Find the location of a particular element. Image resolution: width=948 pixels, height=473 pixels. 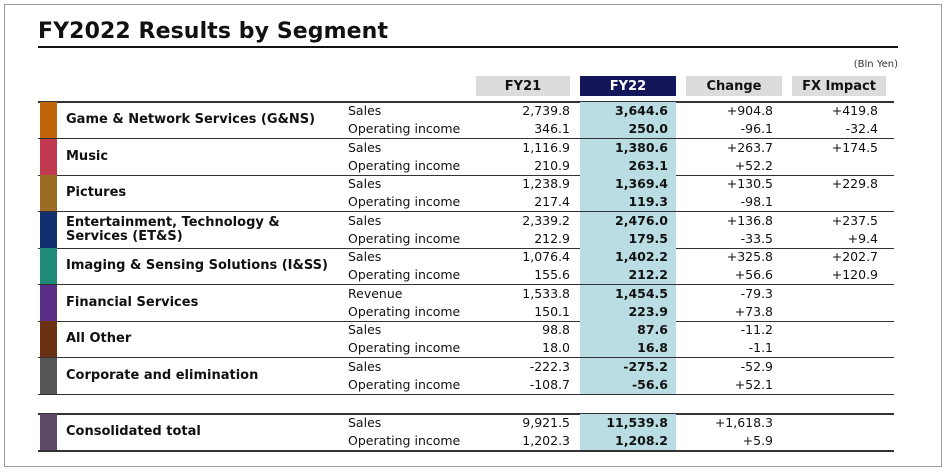

segment-5-name: Imaging & Sensing Solutions (I&SS) is located at coordinates (197, 265).